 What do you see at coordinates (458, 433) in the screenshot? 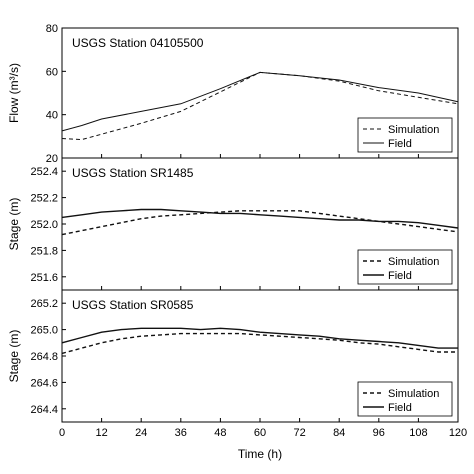
I see `x-tick-label: 120` at bounding box center [458, 433].